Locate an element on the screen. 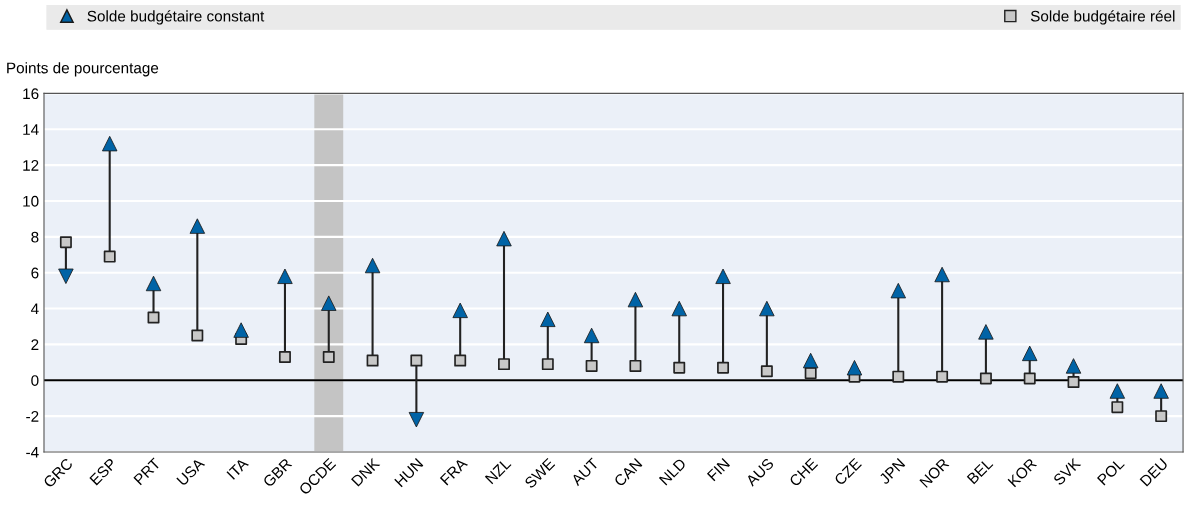 This screenshot has width=1189, height=505. y-tick-label: -2 is located at coordinates (32, 416).